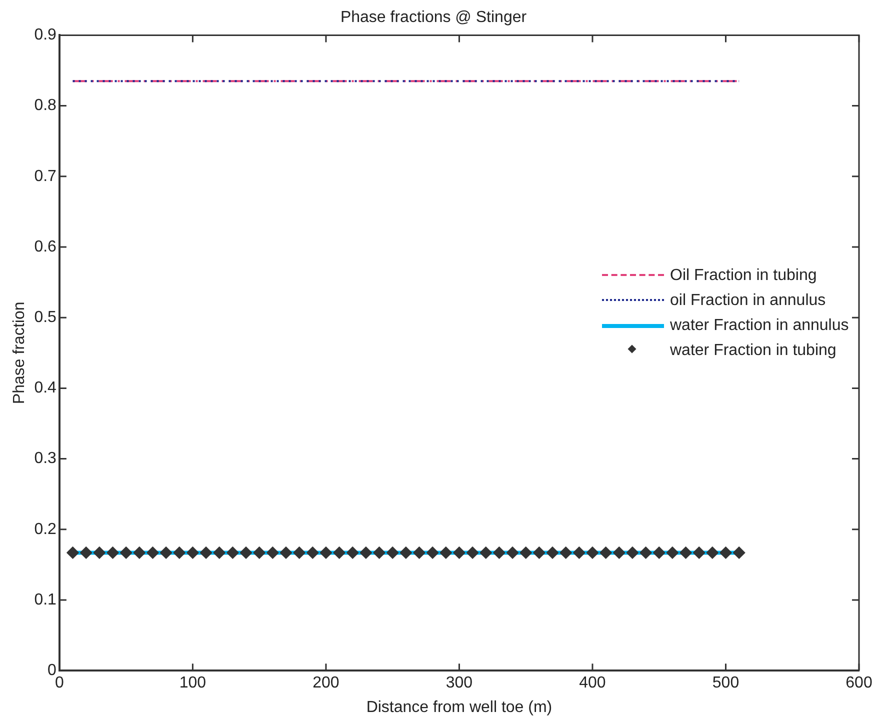 This screenshot has height=723, width=881. I want to click on y-tick-label: 0.5, so click(45, 317).